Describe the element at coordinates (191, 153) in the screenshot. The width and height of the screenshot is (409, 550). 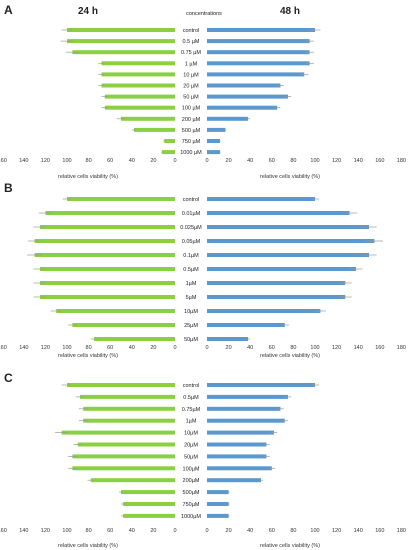
I see `category-label: 1000 µM` at that location.